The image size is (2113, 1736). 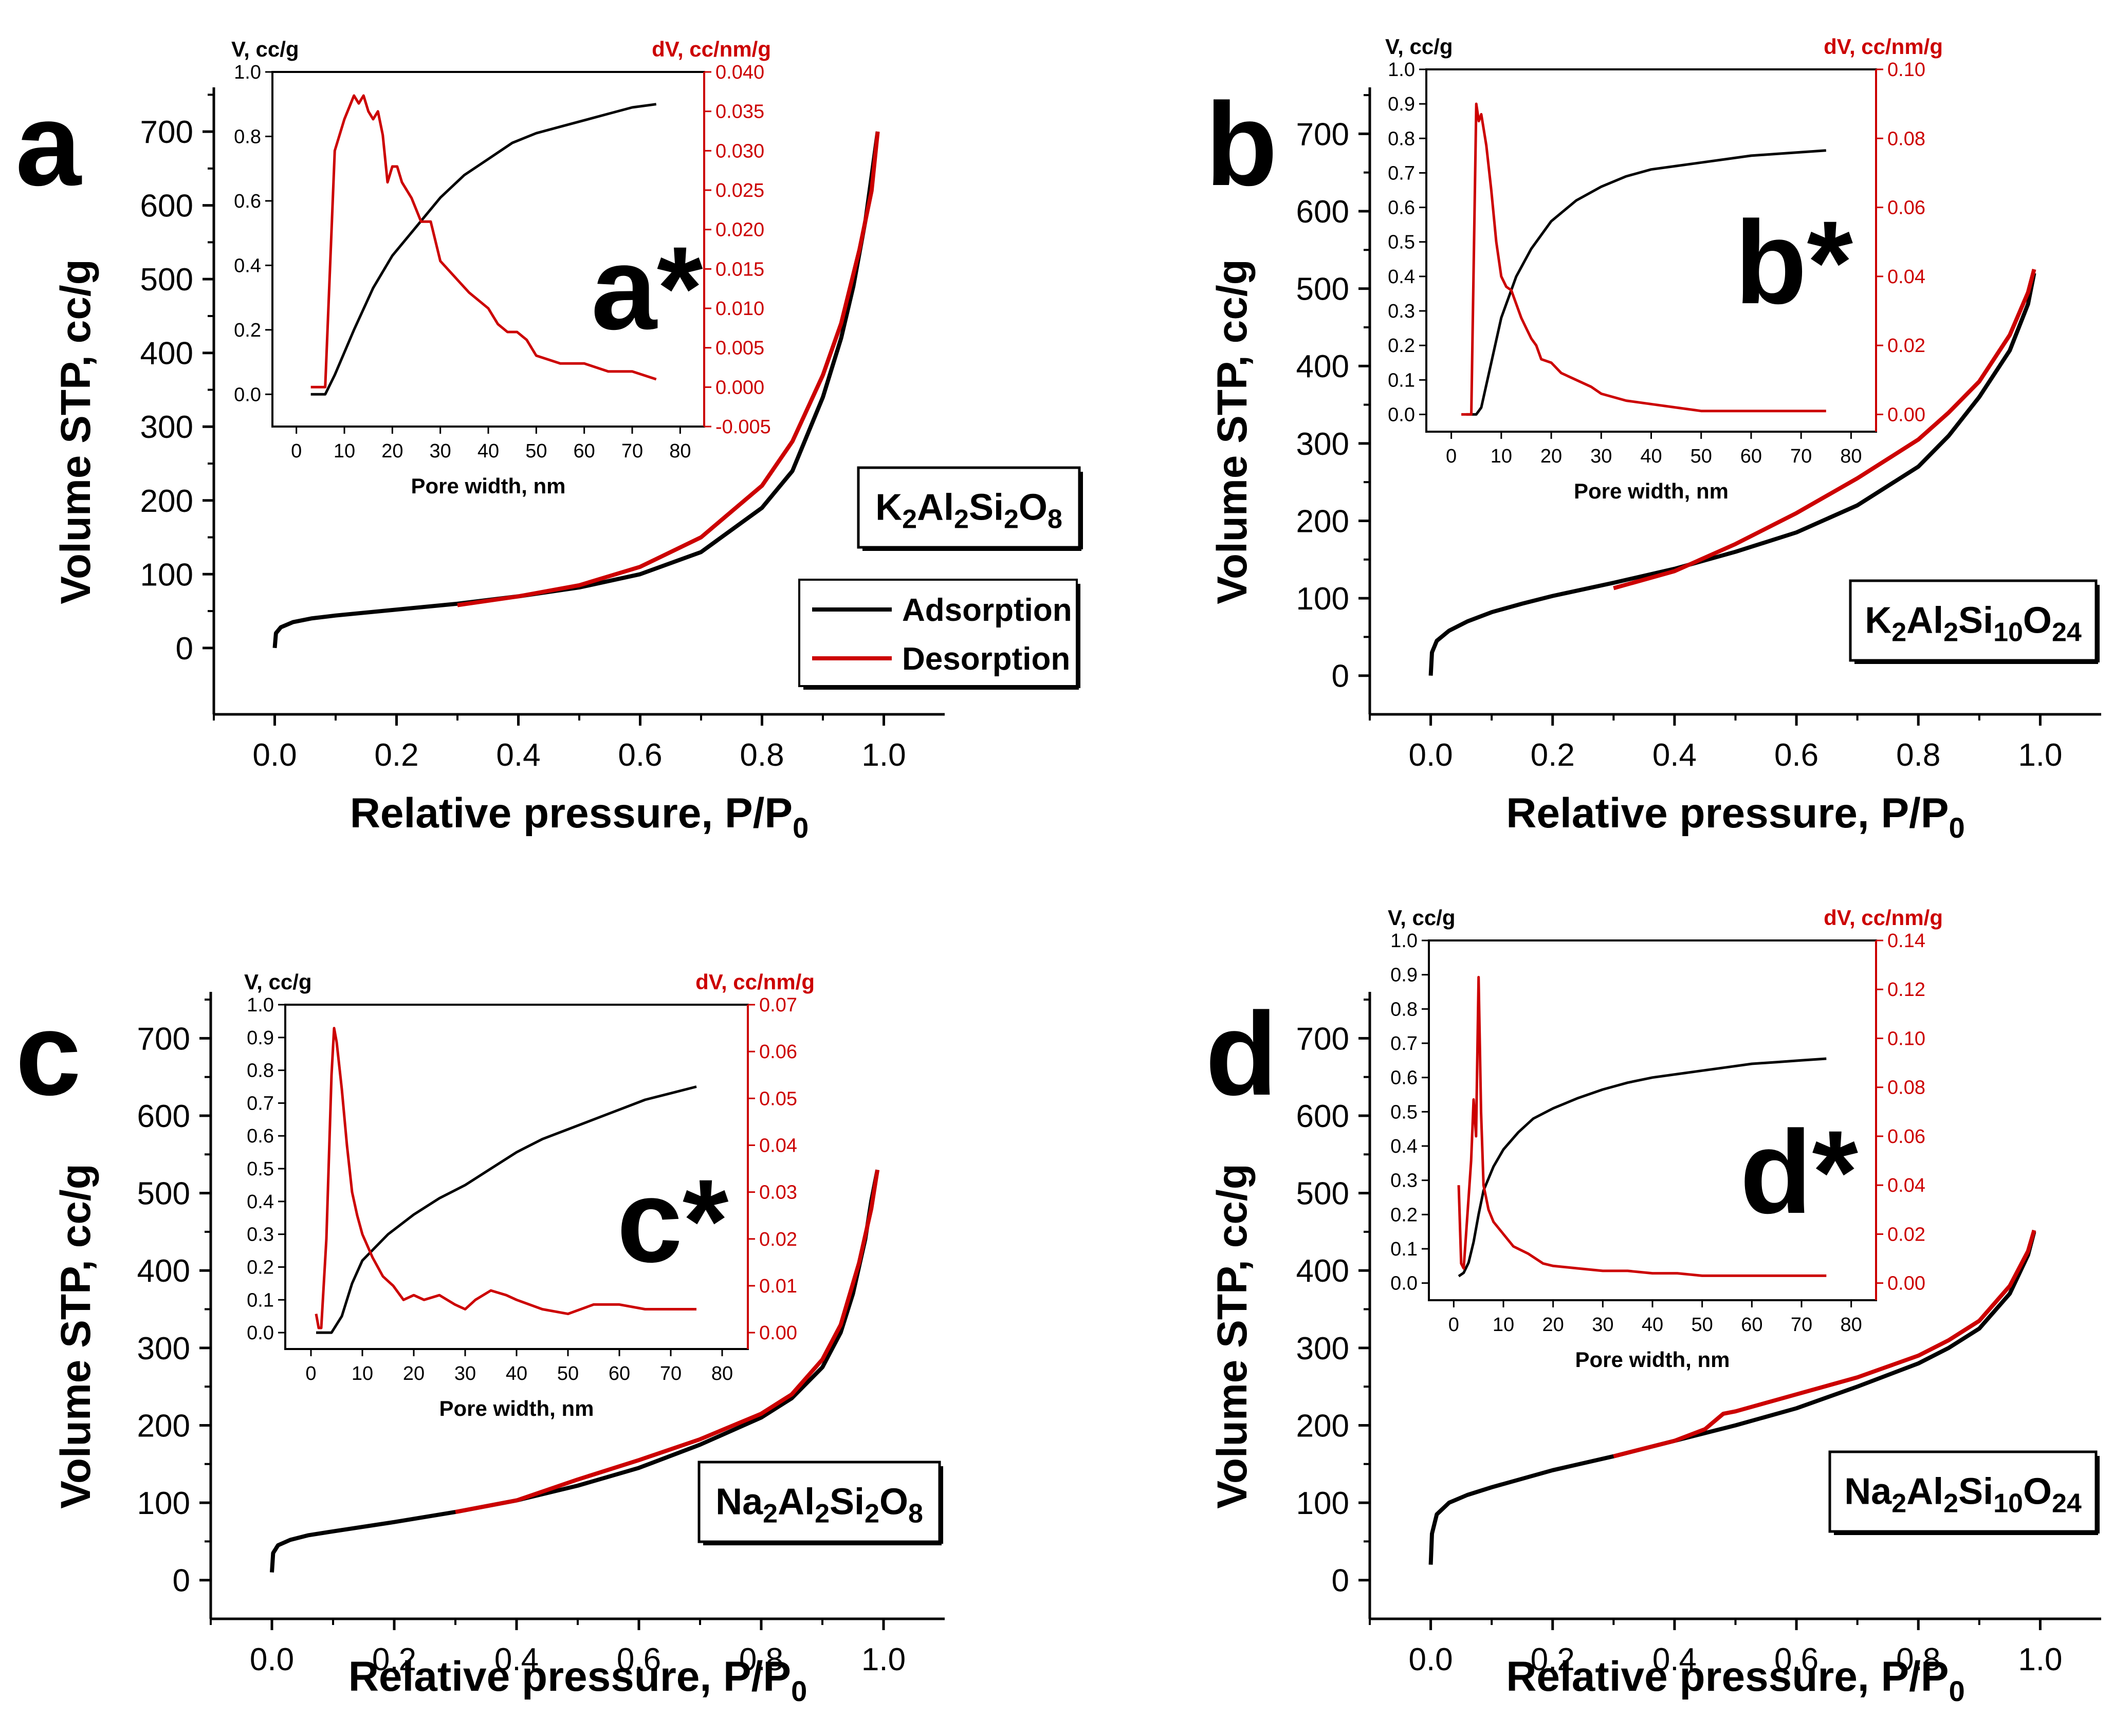 What do you see at coordinates (1241, 1054) in the screenshot?
I see `panel-letter: d` at bounding box center [1241, 1054].